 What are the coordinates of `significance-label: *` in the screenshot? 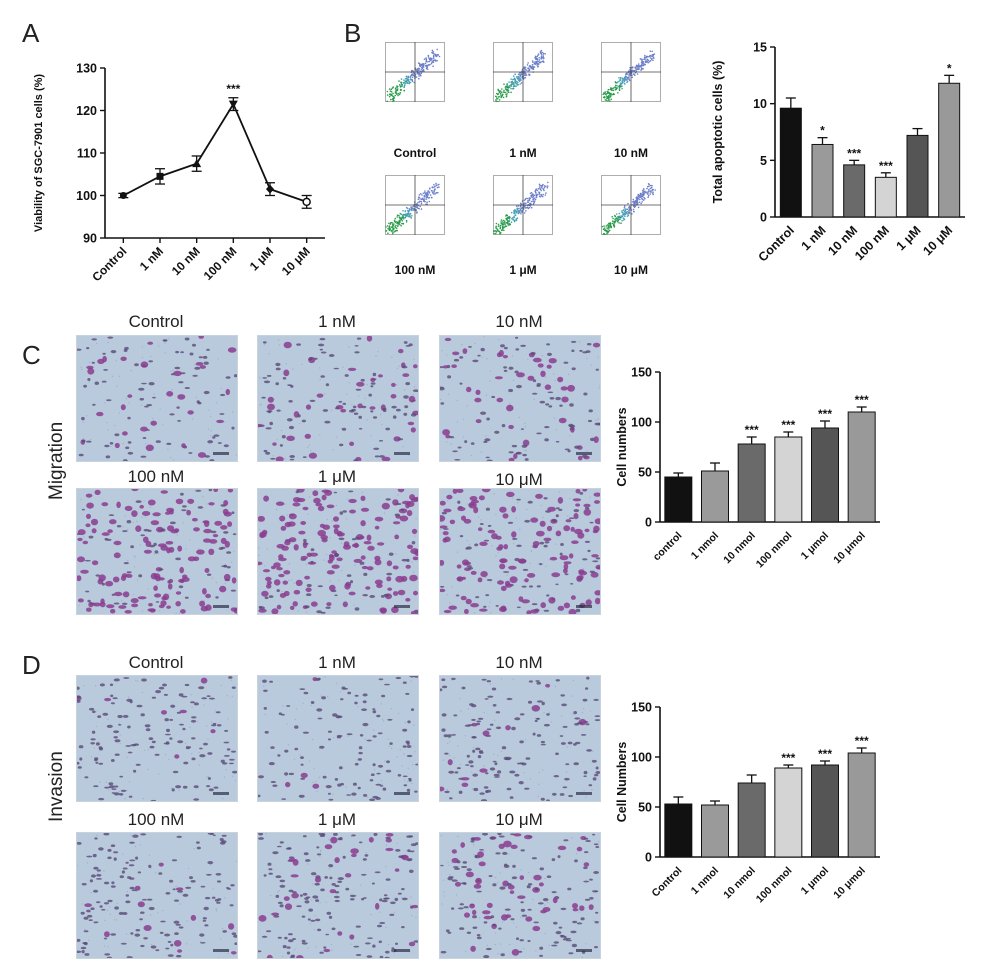 It's located at (949, 68).